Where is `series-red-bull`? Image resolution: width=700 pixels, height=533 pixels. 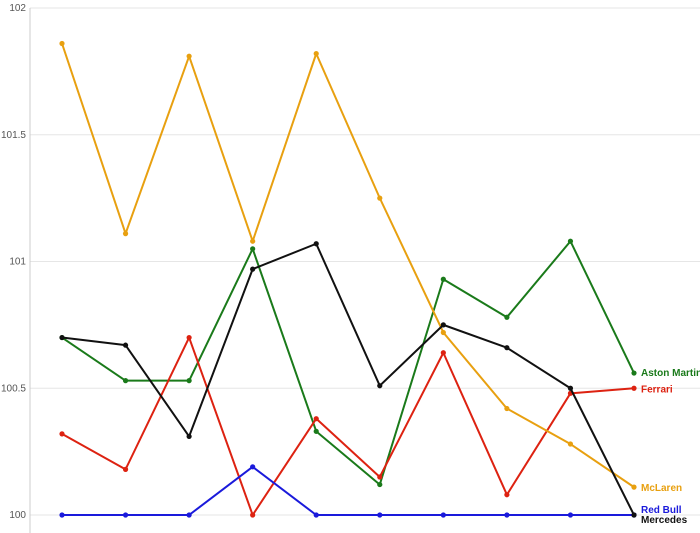 series-red-bull is located at coordinates (348, 491).